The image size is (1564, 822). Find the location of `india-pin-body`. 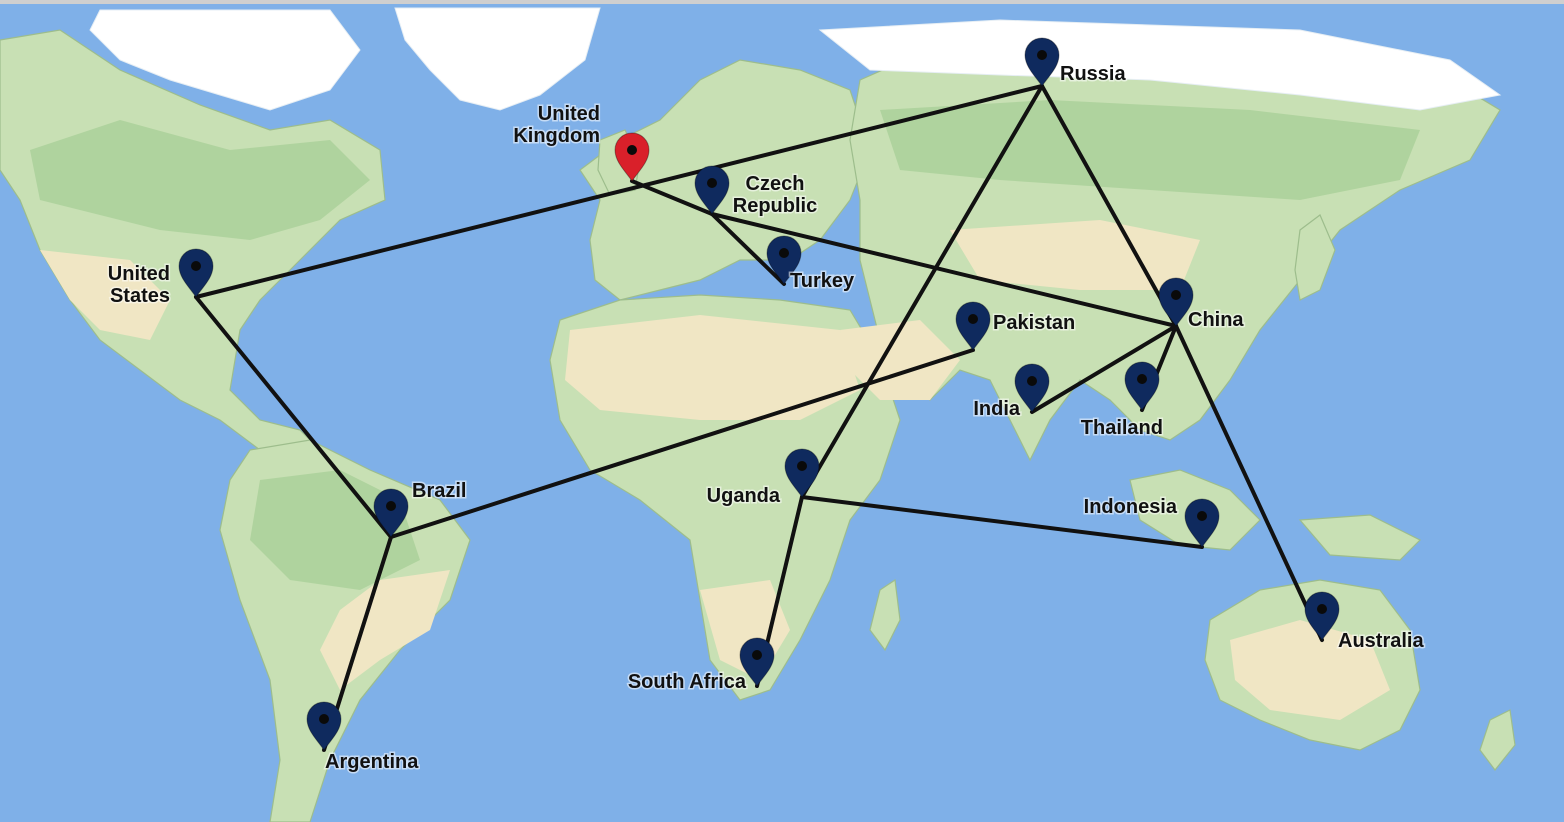

india-pin-body is located at coordinates (1032, 388).